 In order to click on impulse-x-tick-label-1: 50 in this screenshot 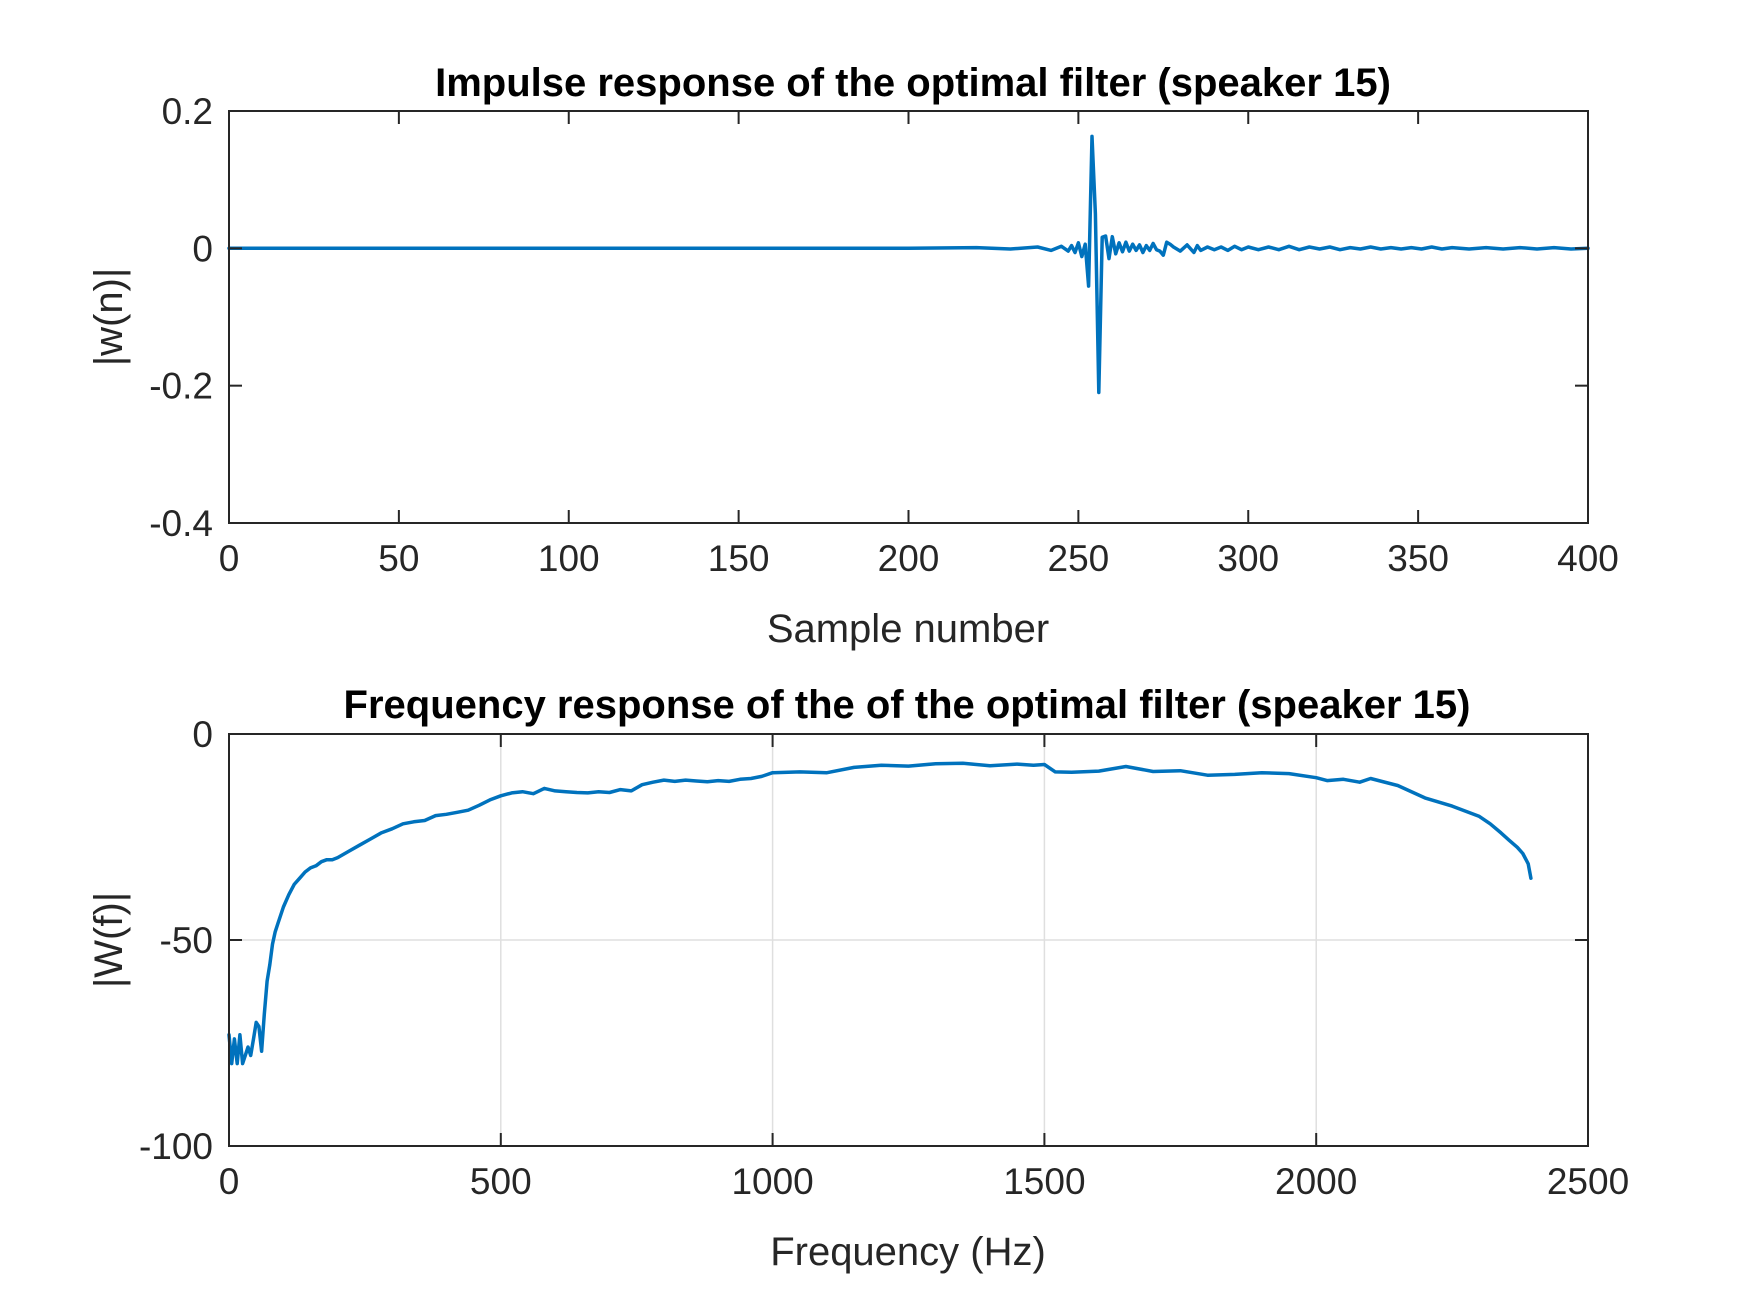, I will do `click(398, 558)`.